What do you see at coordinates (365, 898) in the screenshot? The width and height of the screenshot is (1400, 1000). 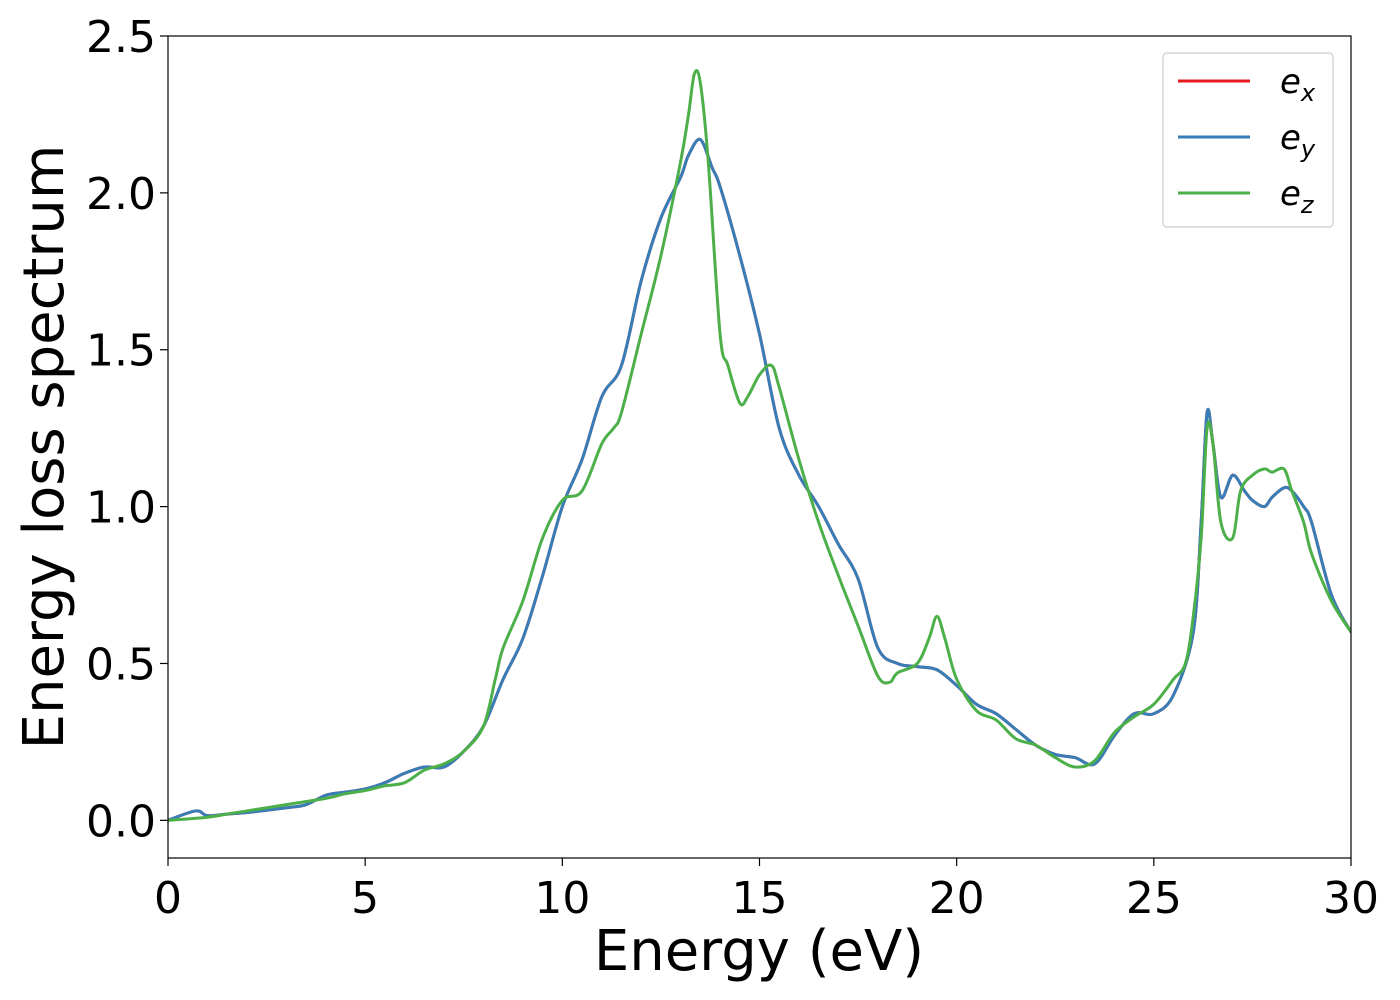 I see `x-tick-label: 5` at bounding box center [365, 898].